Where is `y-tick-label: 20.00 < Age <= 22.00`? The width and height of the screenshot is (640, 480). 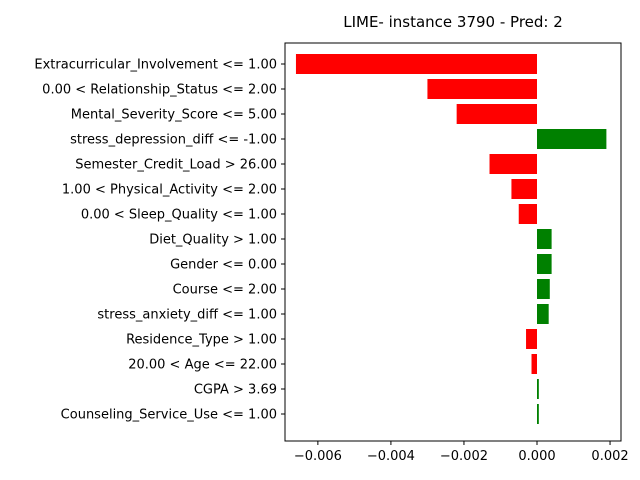 y-tick-label: 20.00 < Age <= 22.00 is located at coordinates (202, 365).